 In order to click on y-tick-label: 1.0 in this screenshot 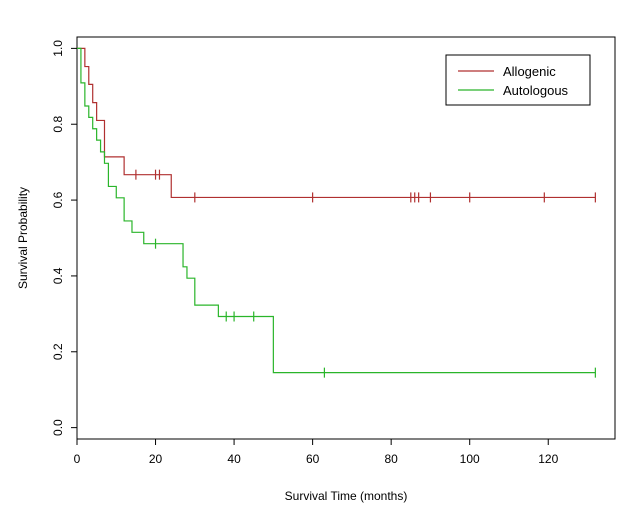, I will do `click(58, 48)`.